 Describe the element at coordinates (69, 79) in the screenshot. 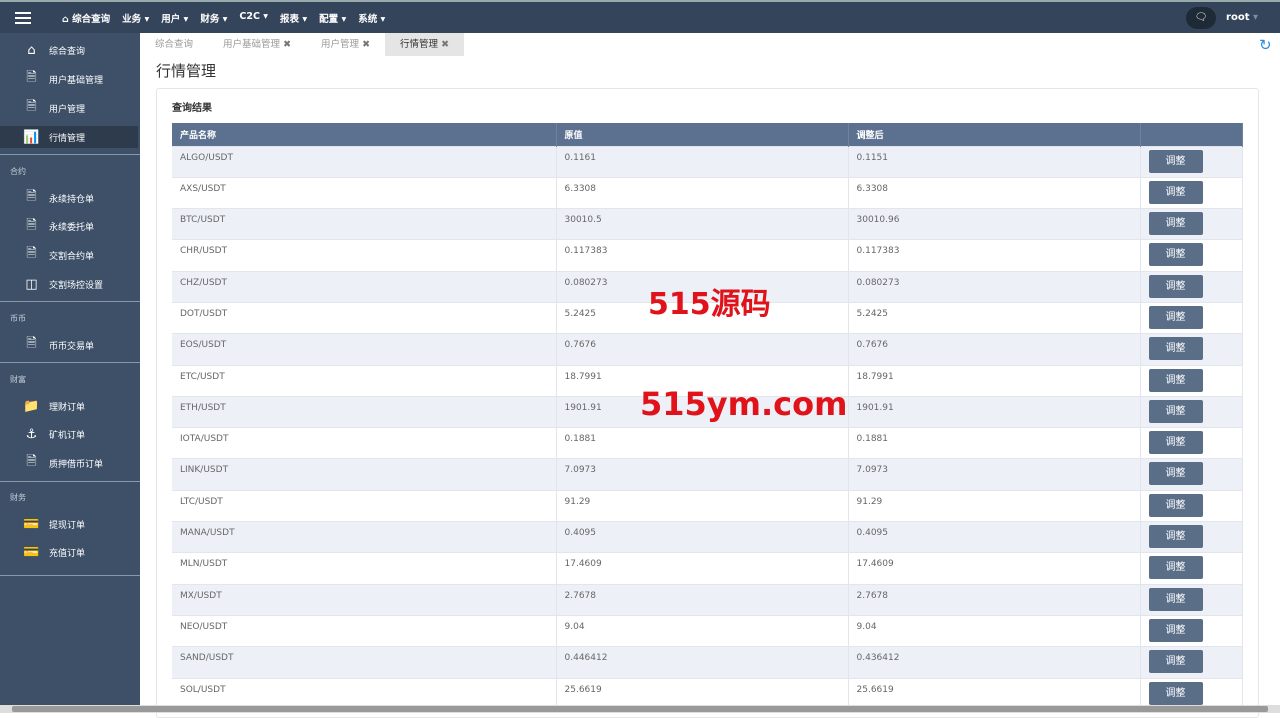

I see `sidebar-item: 🗎 用户基础管理` at that location.